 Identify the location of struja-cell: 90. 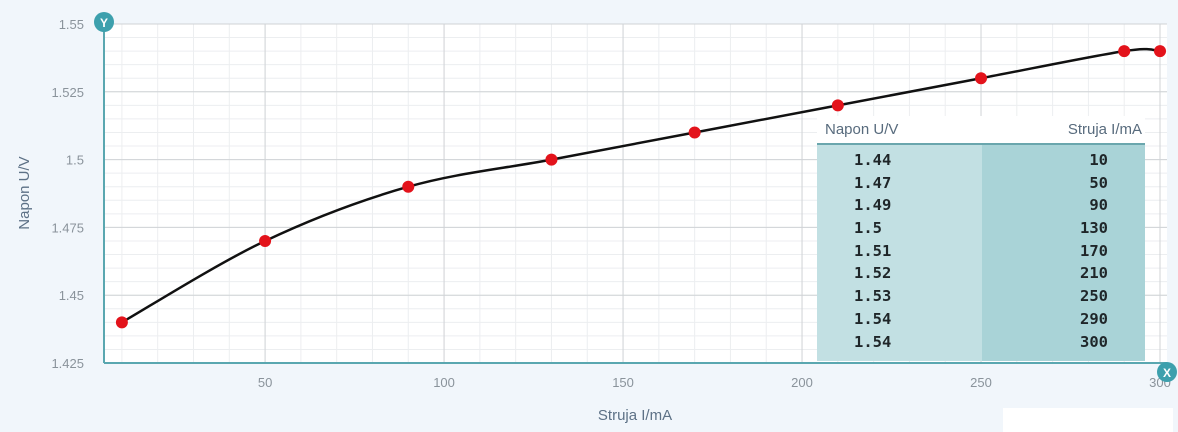
(1098, 205).